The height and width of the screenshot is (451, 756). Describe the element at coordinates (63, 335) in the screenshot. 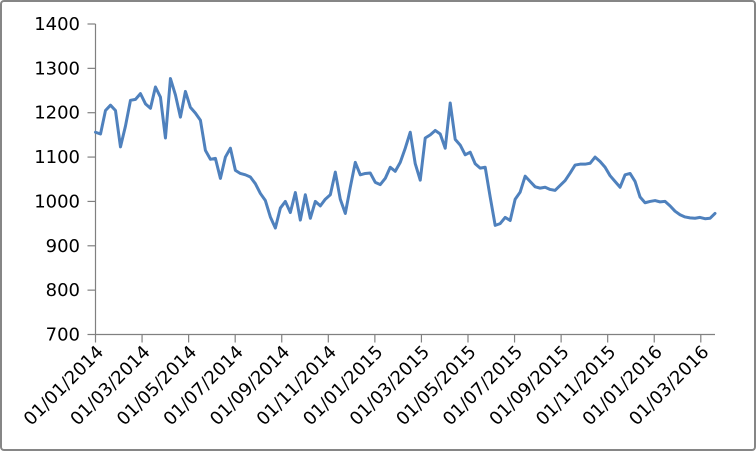

I see `y-axis-tick-label: 700` at that location.